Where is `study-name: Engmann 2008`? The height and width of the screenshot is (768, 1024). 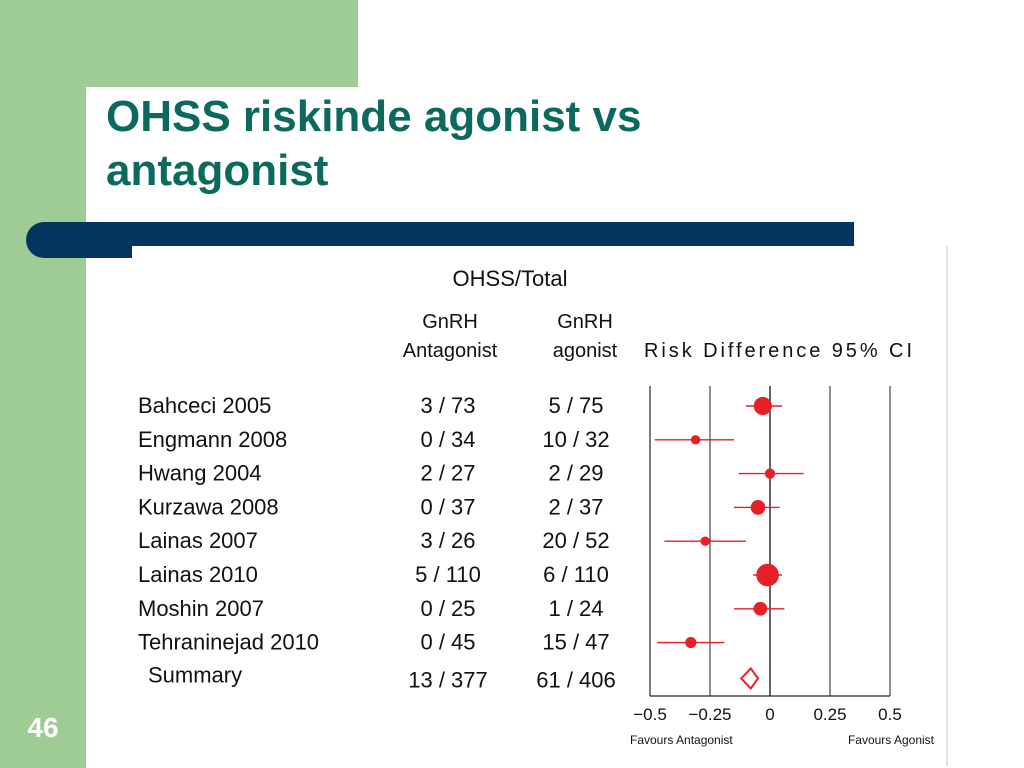
study-name: Engmann 2008 is located at coordinates (212, 439).